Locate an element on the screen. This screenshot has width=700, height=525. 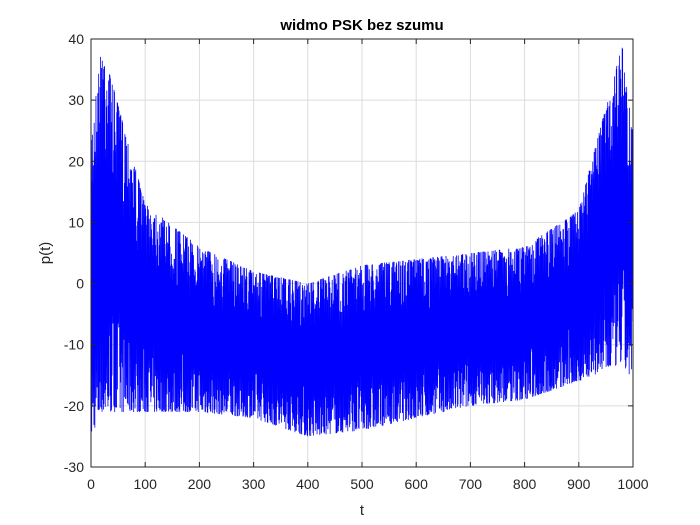
x-tick-label: 200 is located at coordinates (200, 484).